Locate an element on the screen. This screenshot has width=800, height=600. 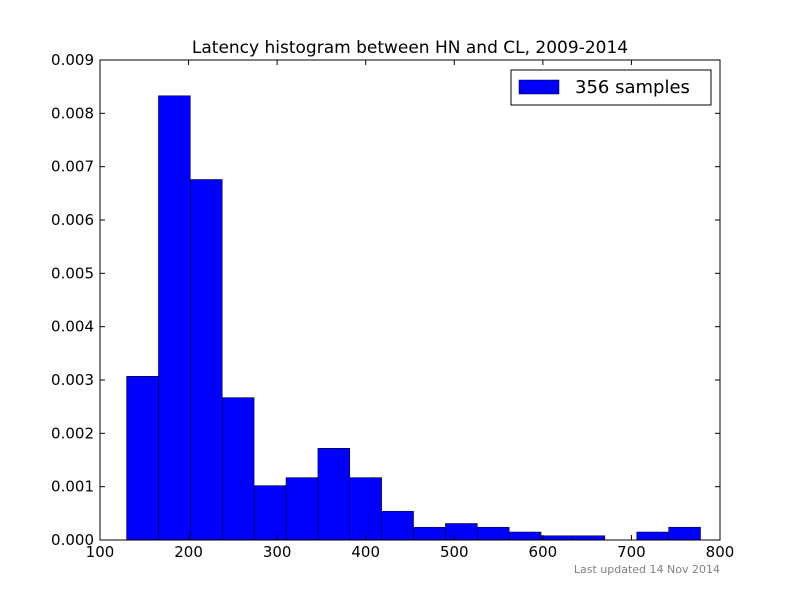
y-tick-label: 0.007 is located at coordinates (72, 167).